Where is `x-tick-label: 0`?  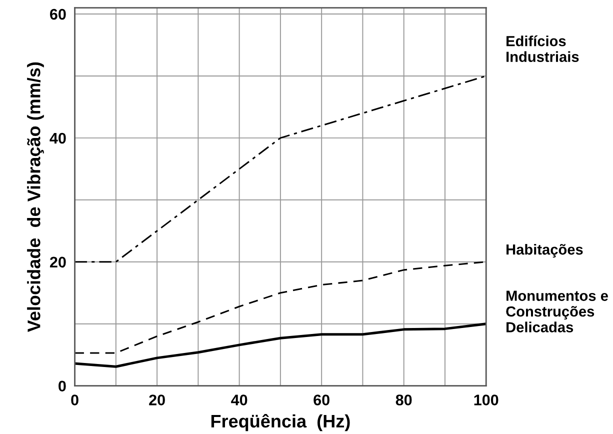
x-tick-label: 0 is located at coordinates (74, 400).